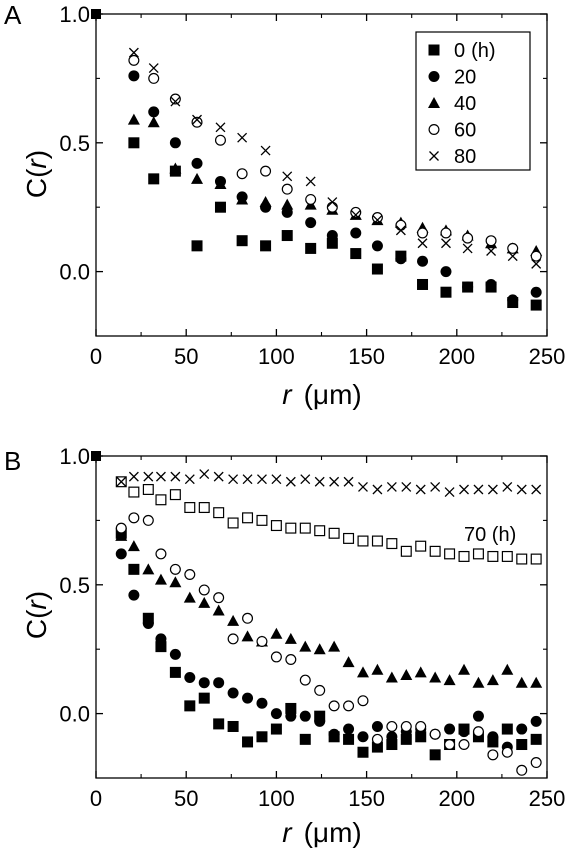  I want to click on panel-b-x-axis-label: r (μm), so click(321, 832).